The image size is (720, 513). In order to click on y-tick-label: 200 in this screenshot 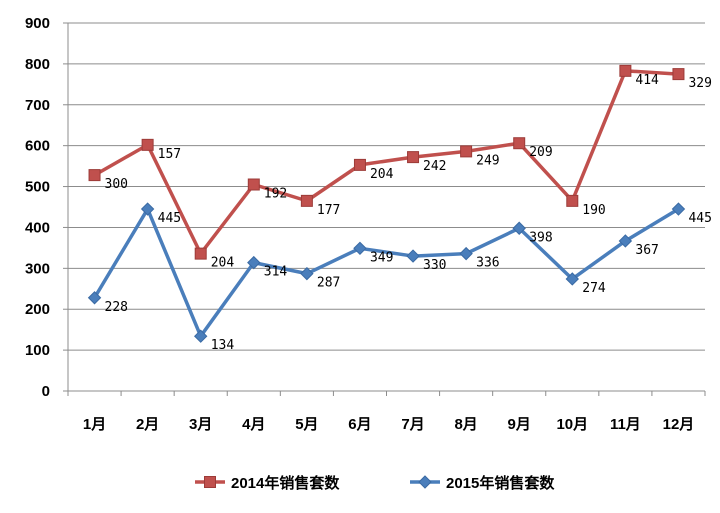, I will do `click(37, 309)`.